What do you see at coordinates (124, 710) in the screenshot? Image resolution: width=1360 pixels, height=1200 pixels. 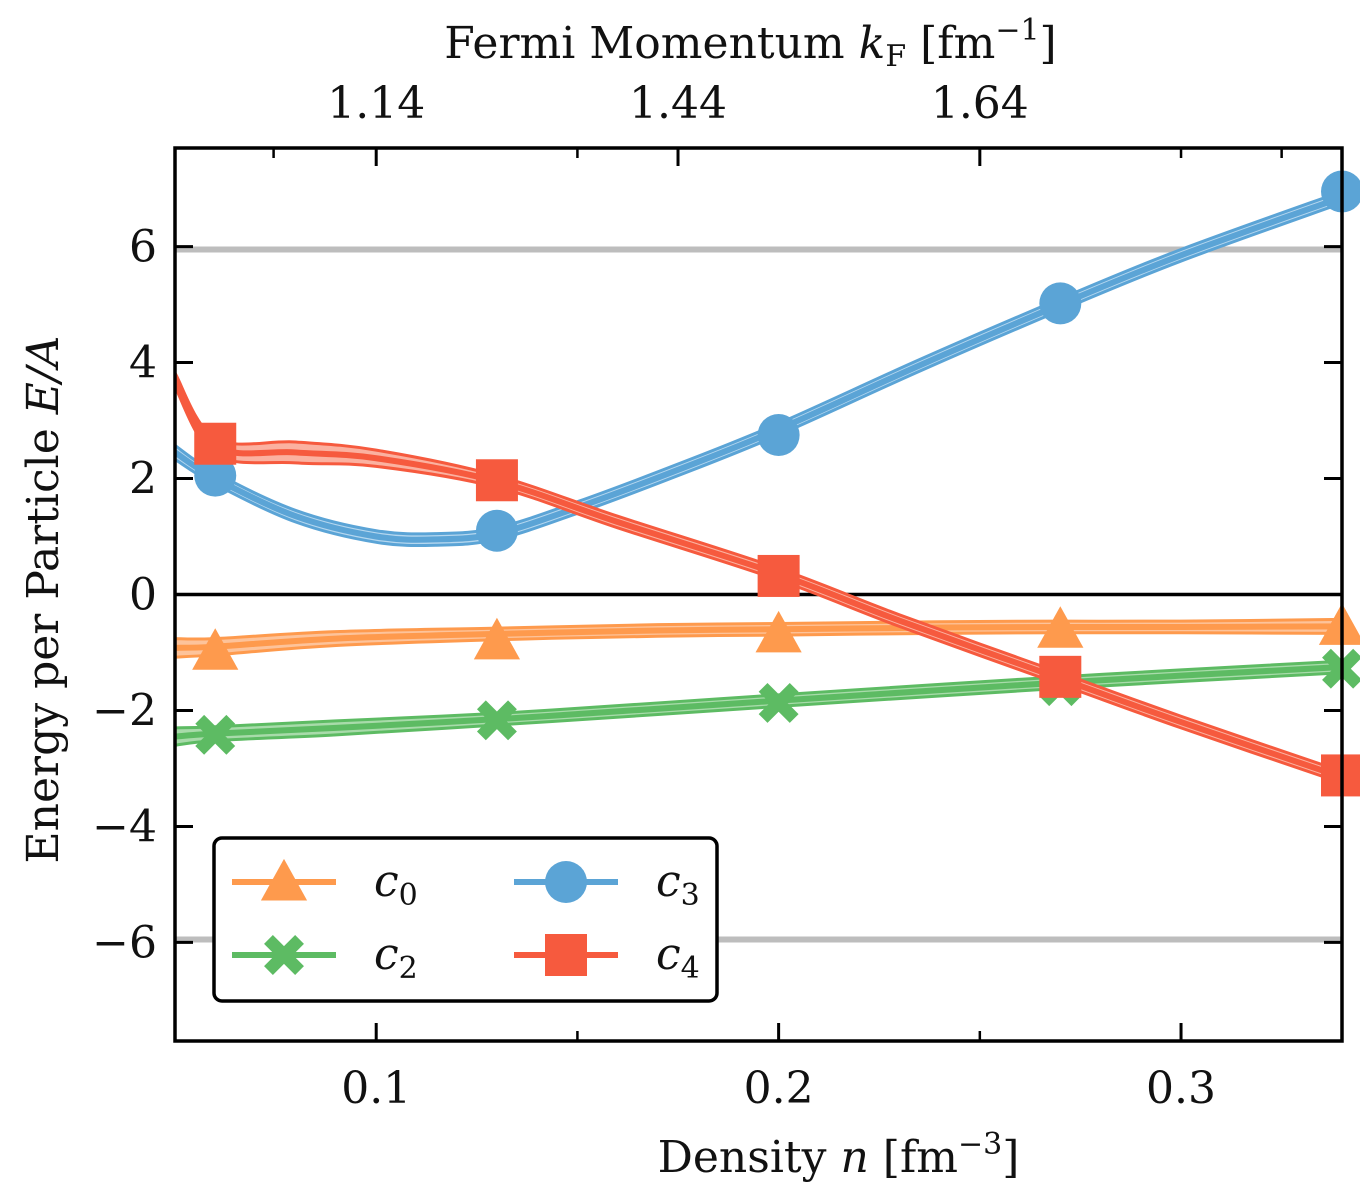 I see `y-tick-label-2: −2` at bounding box center [124, 710].